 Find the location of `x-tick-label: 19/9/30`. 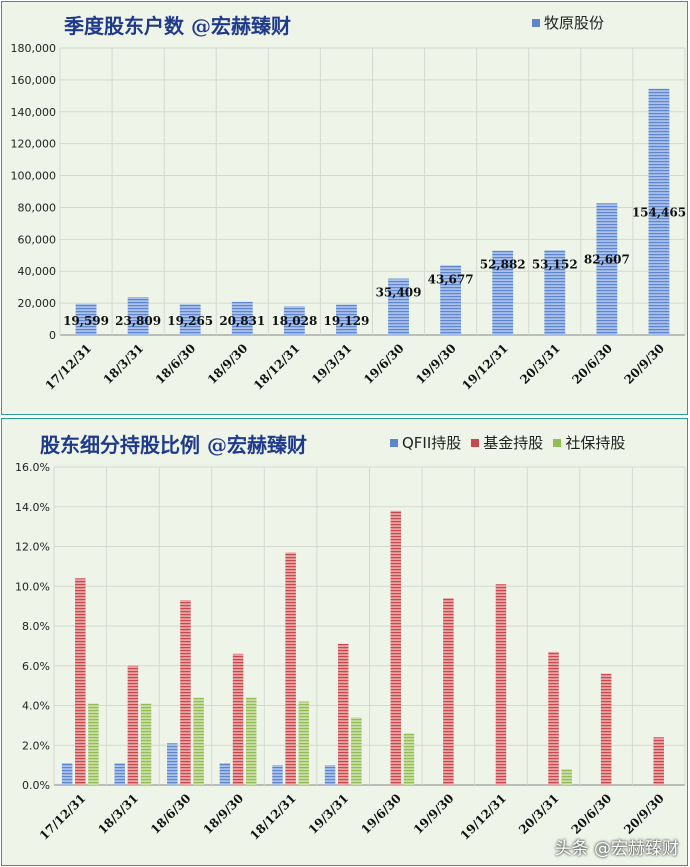

x-tick-label: 19/9/30 is located at coordinates (434, 814).